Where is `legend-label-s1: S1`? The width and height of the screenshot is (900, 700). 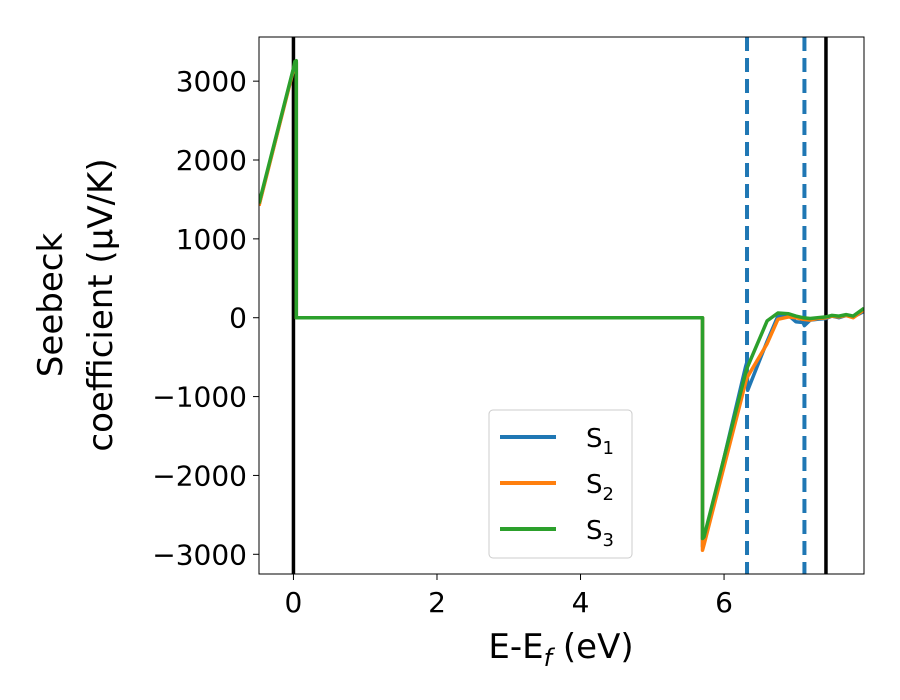 legend-label-s1: S1 is located at coordinates (600, 441).